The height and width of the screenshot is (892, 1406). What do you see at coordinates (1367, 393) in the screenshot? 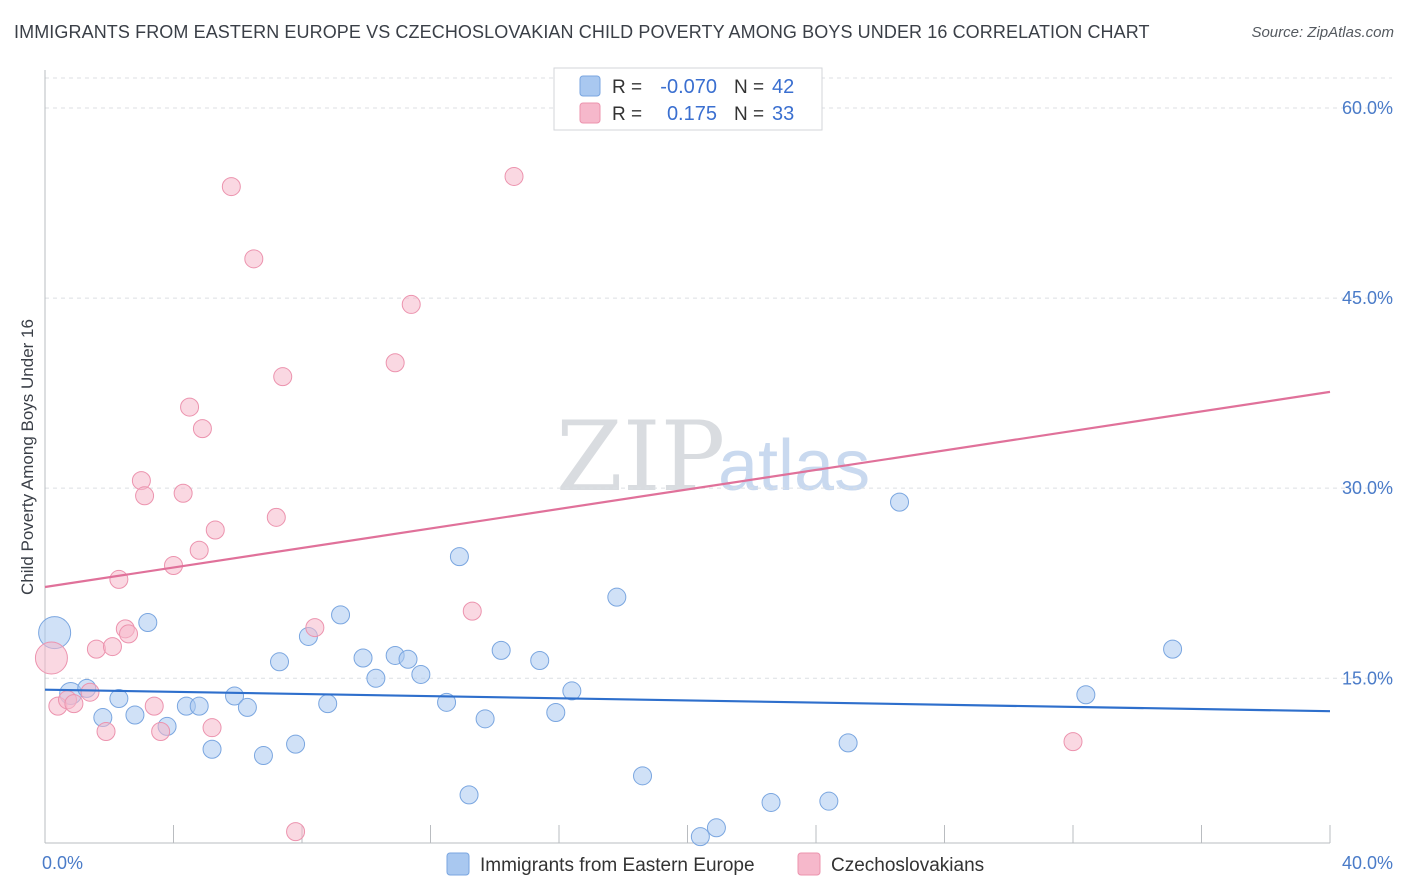
I see `y-axis-tick-labels: 15.0% 30.0% 45.0% 60.0%` at bounding box center [1367, 393].